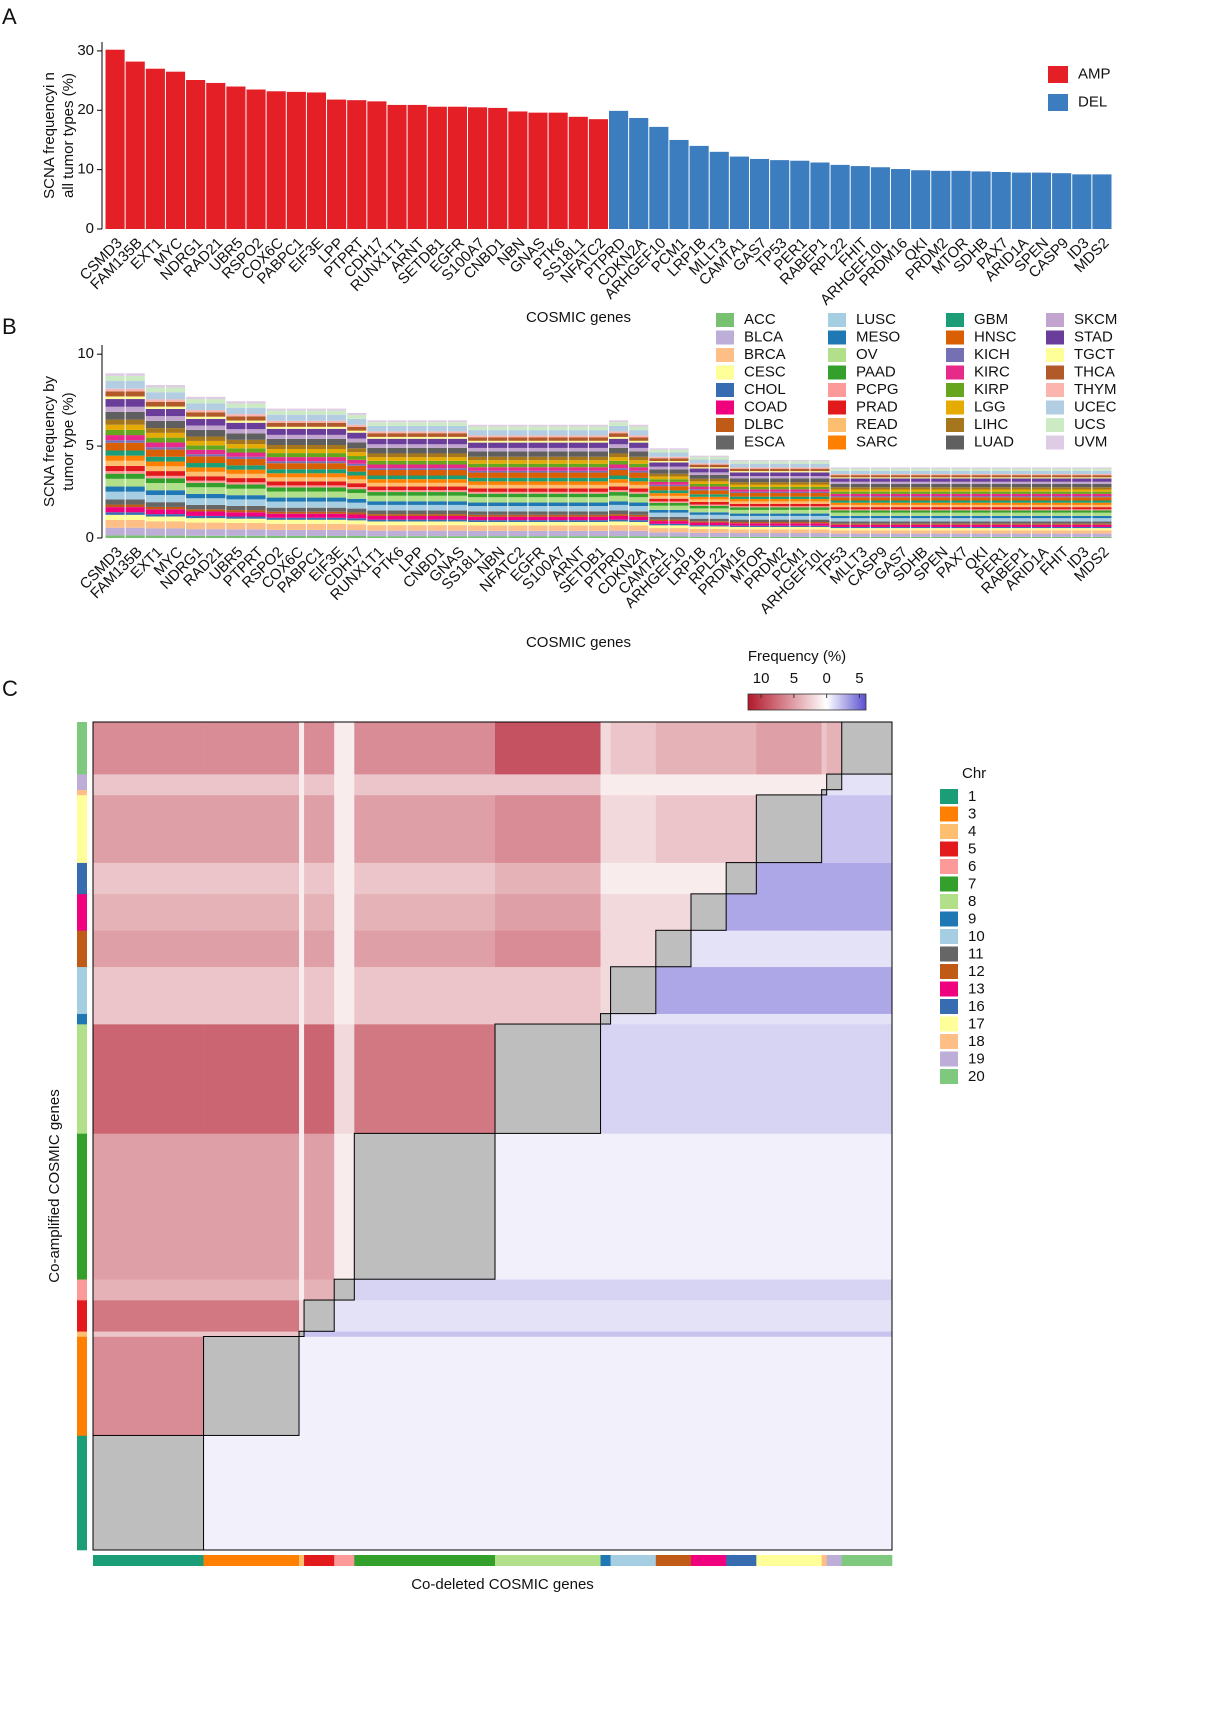 Image resolution: width=1224 pixels, height=1711 pixels. I want to click on y-tick-label: 0, so click(90, 228).